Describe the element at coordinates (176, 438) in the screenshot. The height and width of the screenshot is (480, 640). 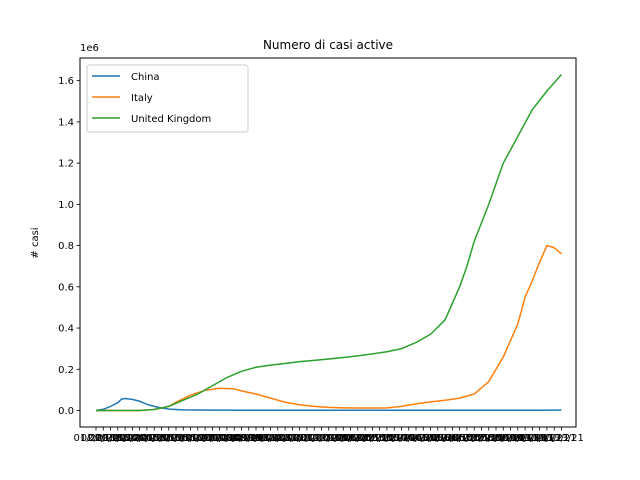
I see `x-tick-label: 05/11/20` at that location.